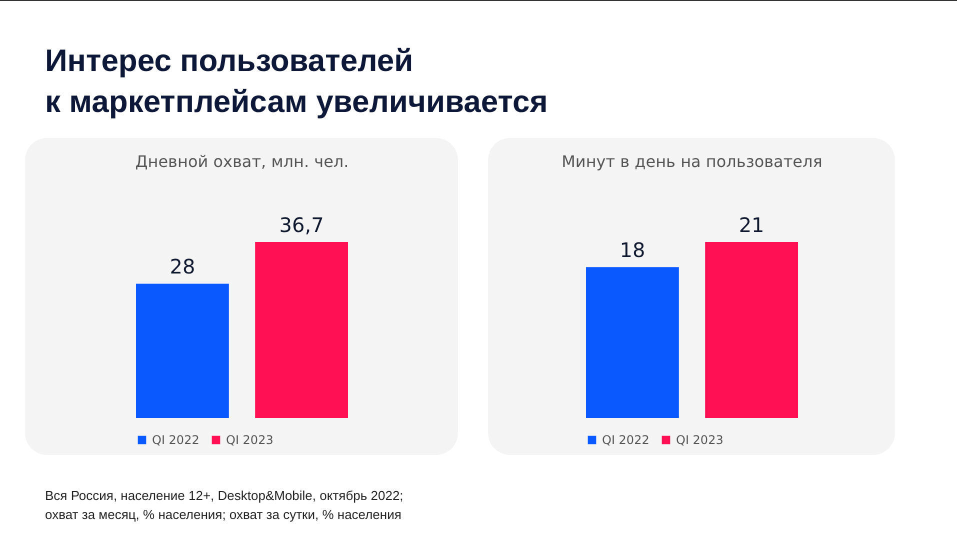 This screenshot has height=541, width=957. Describe the element at coordinates (691, 161) in the screenshot. I see `chart-title: Минут в день на пользователя` at that location.